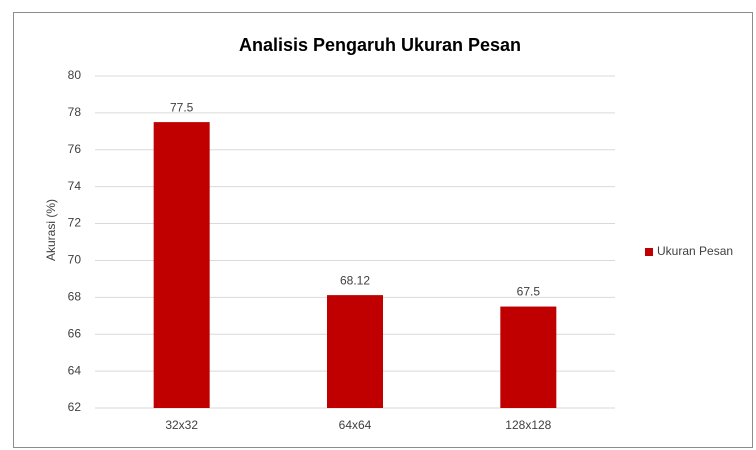 The width and height of the screenshot is (756, 450). I want to click on y-tick-label: 74, so click(75, 186).